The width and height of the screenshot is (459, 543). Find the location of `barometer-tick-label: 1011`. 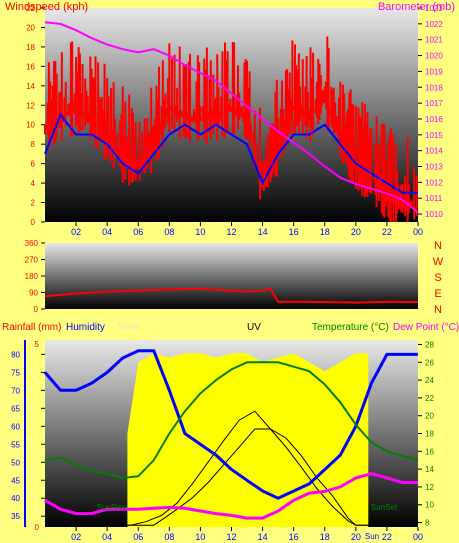

barometer-tick-label: 1011 is located at coordinates (434, 198).